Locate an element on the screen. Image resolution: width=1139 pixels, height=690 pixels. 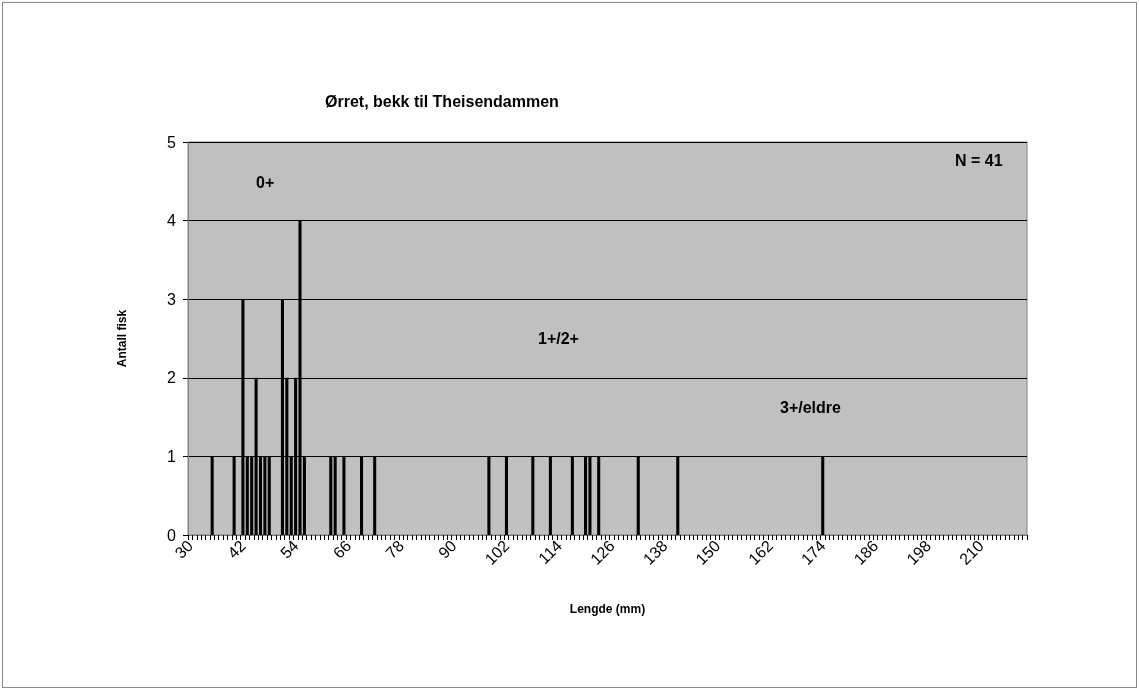
y-tick-label: 2 is located at coordinates (172, 378).